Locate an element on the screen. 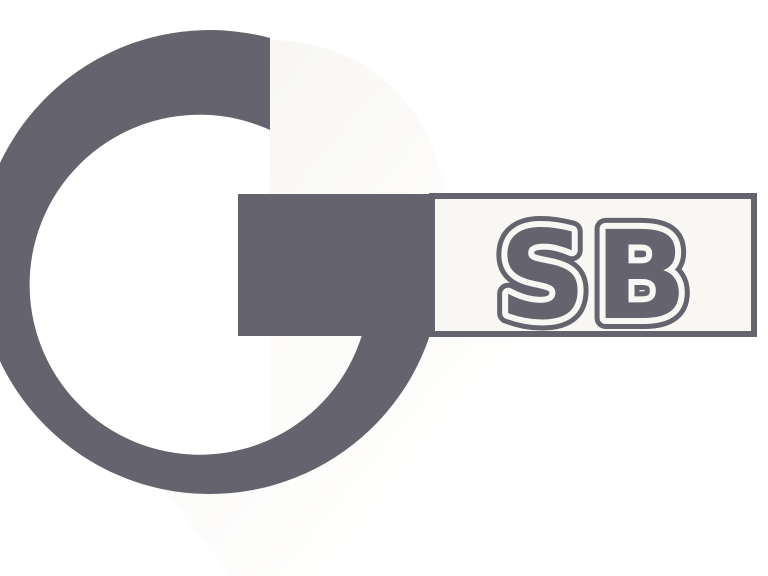  sb-letters: SB SB SB is located at coordinates (593, 276).